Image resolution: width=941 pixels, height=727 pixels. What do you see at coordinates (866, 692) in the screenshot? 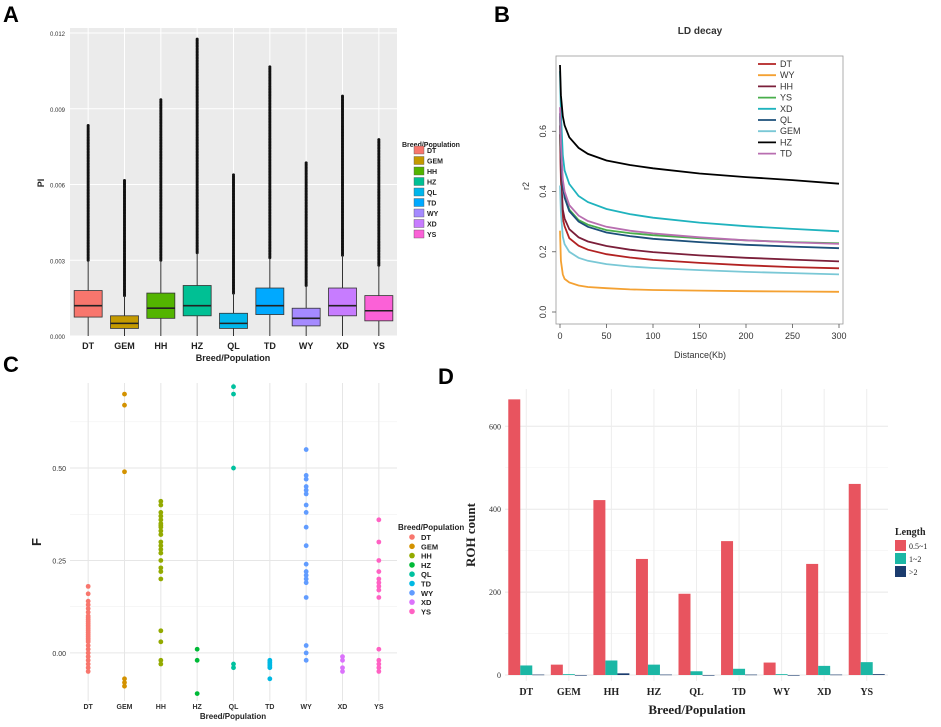
I see `panel-d-x-tick-label: YS` at bounding box center [866, 692].